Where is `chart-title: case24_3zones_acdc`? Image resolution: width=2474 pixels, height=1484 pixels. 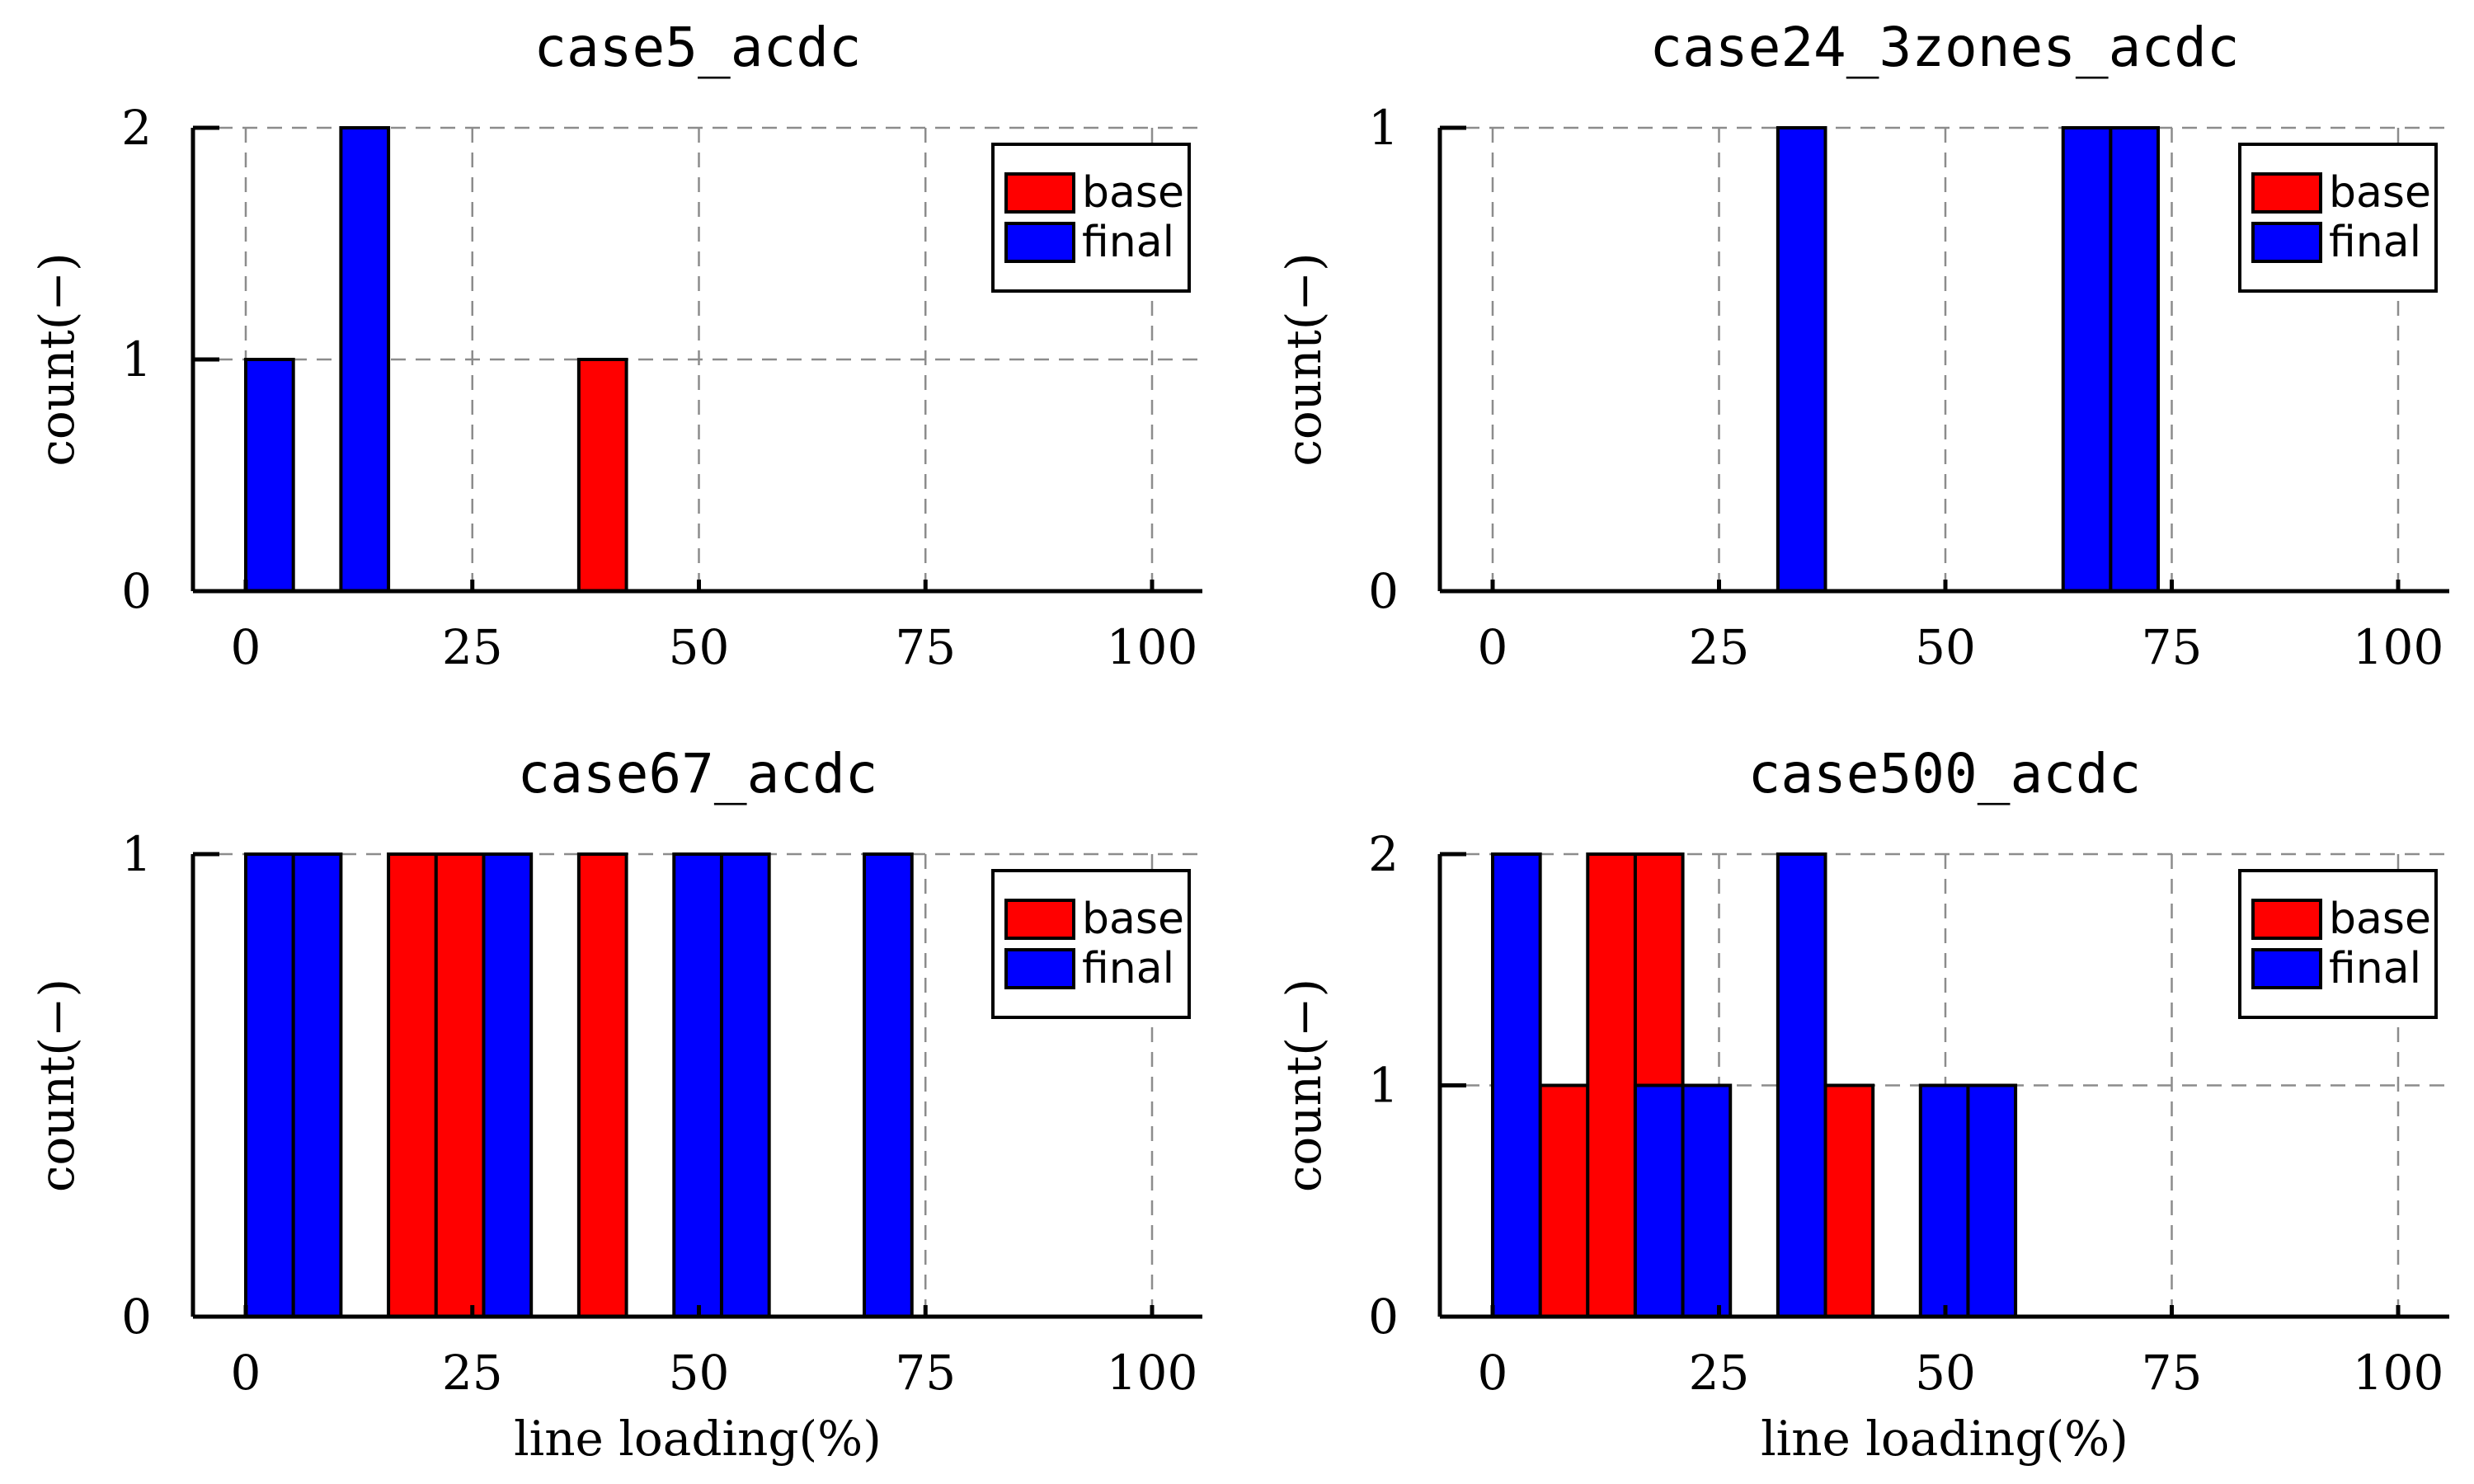
chart-title: case24_3zones_acdc is located at coordinates (1944, 47).